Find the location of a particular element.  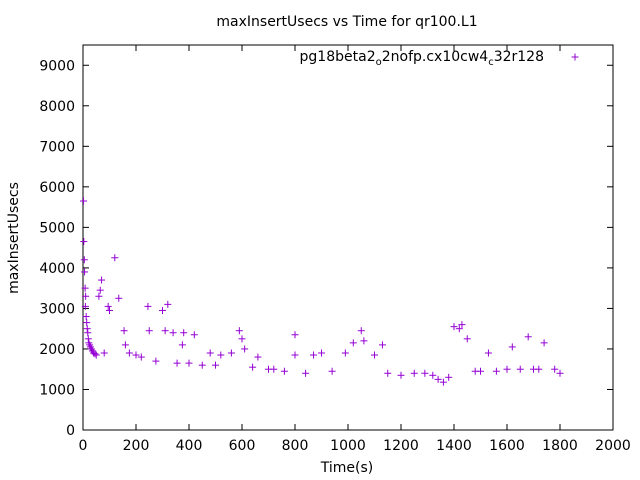

legend-marker is located at coordinates (575, 57).